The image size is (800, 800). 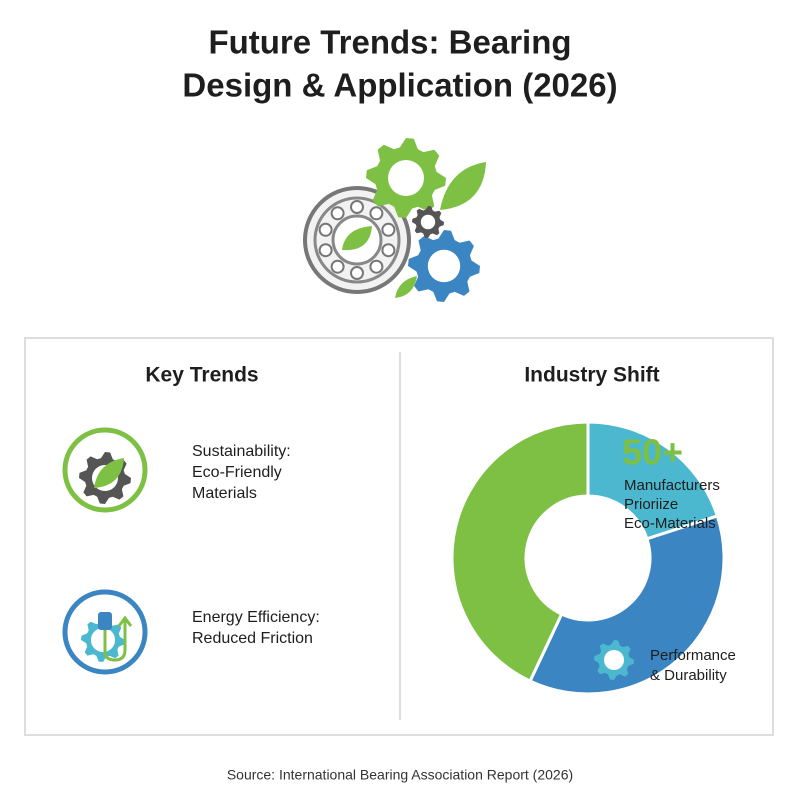 I want to click on trend-label: Materials, so click(x=224, y=493).